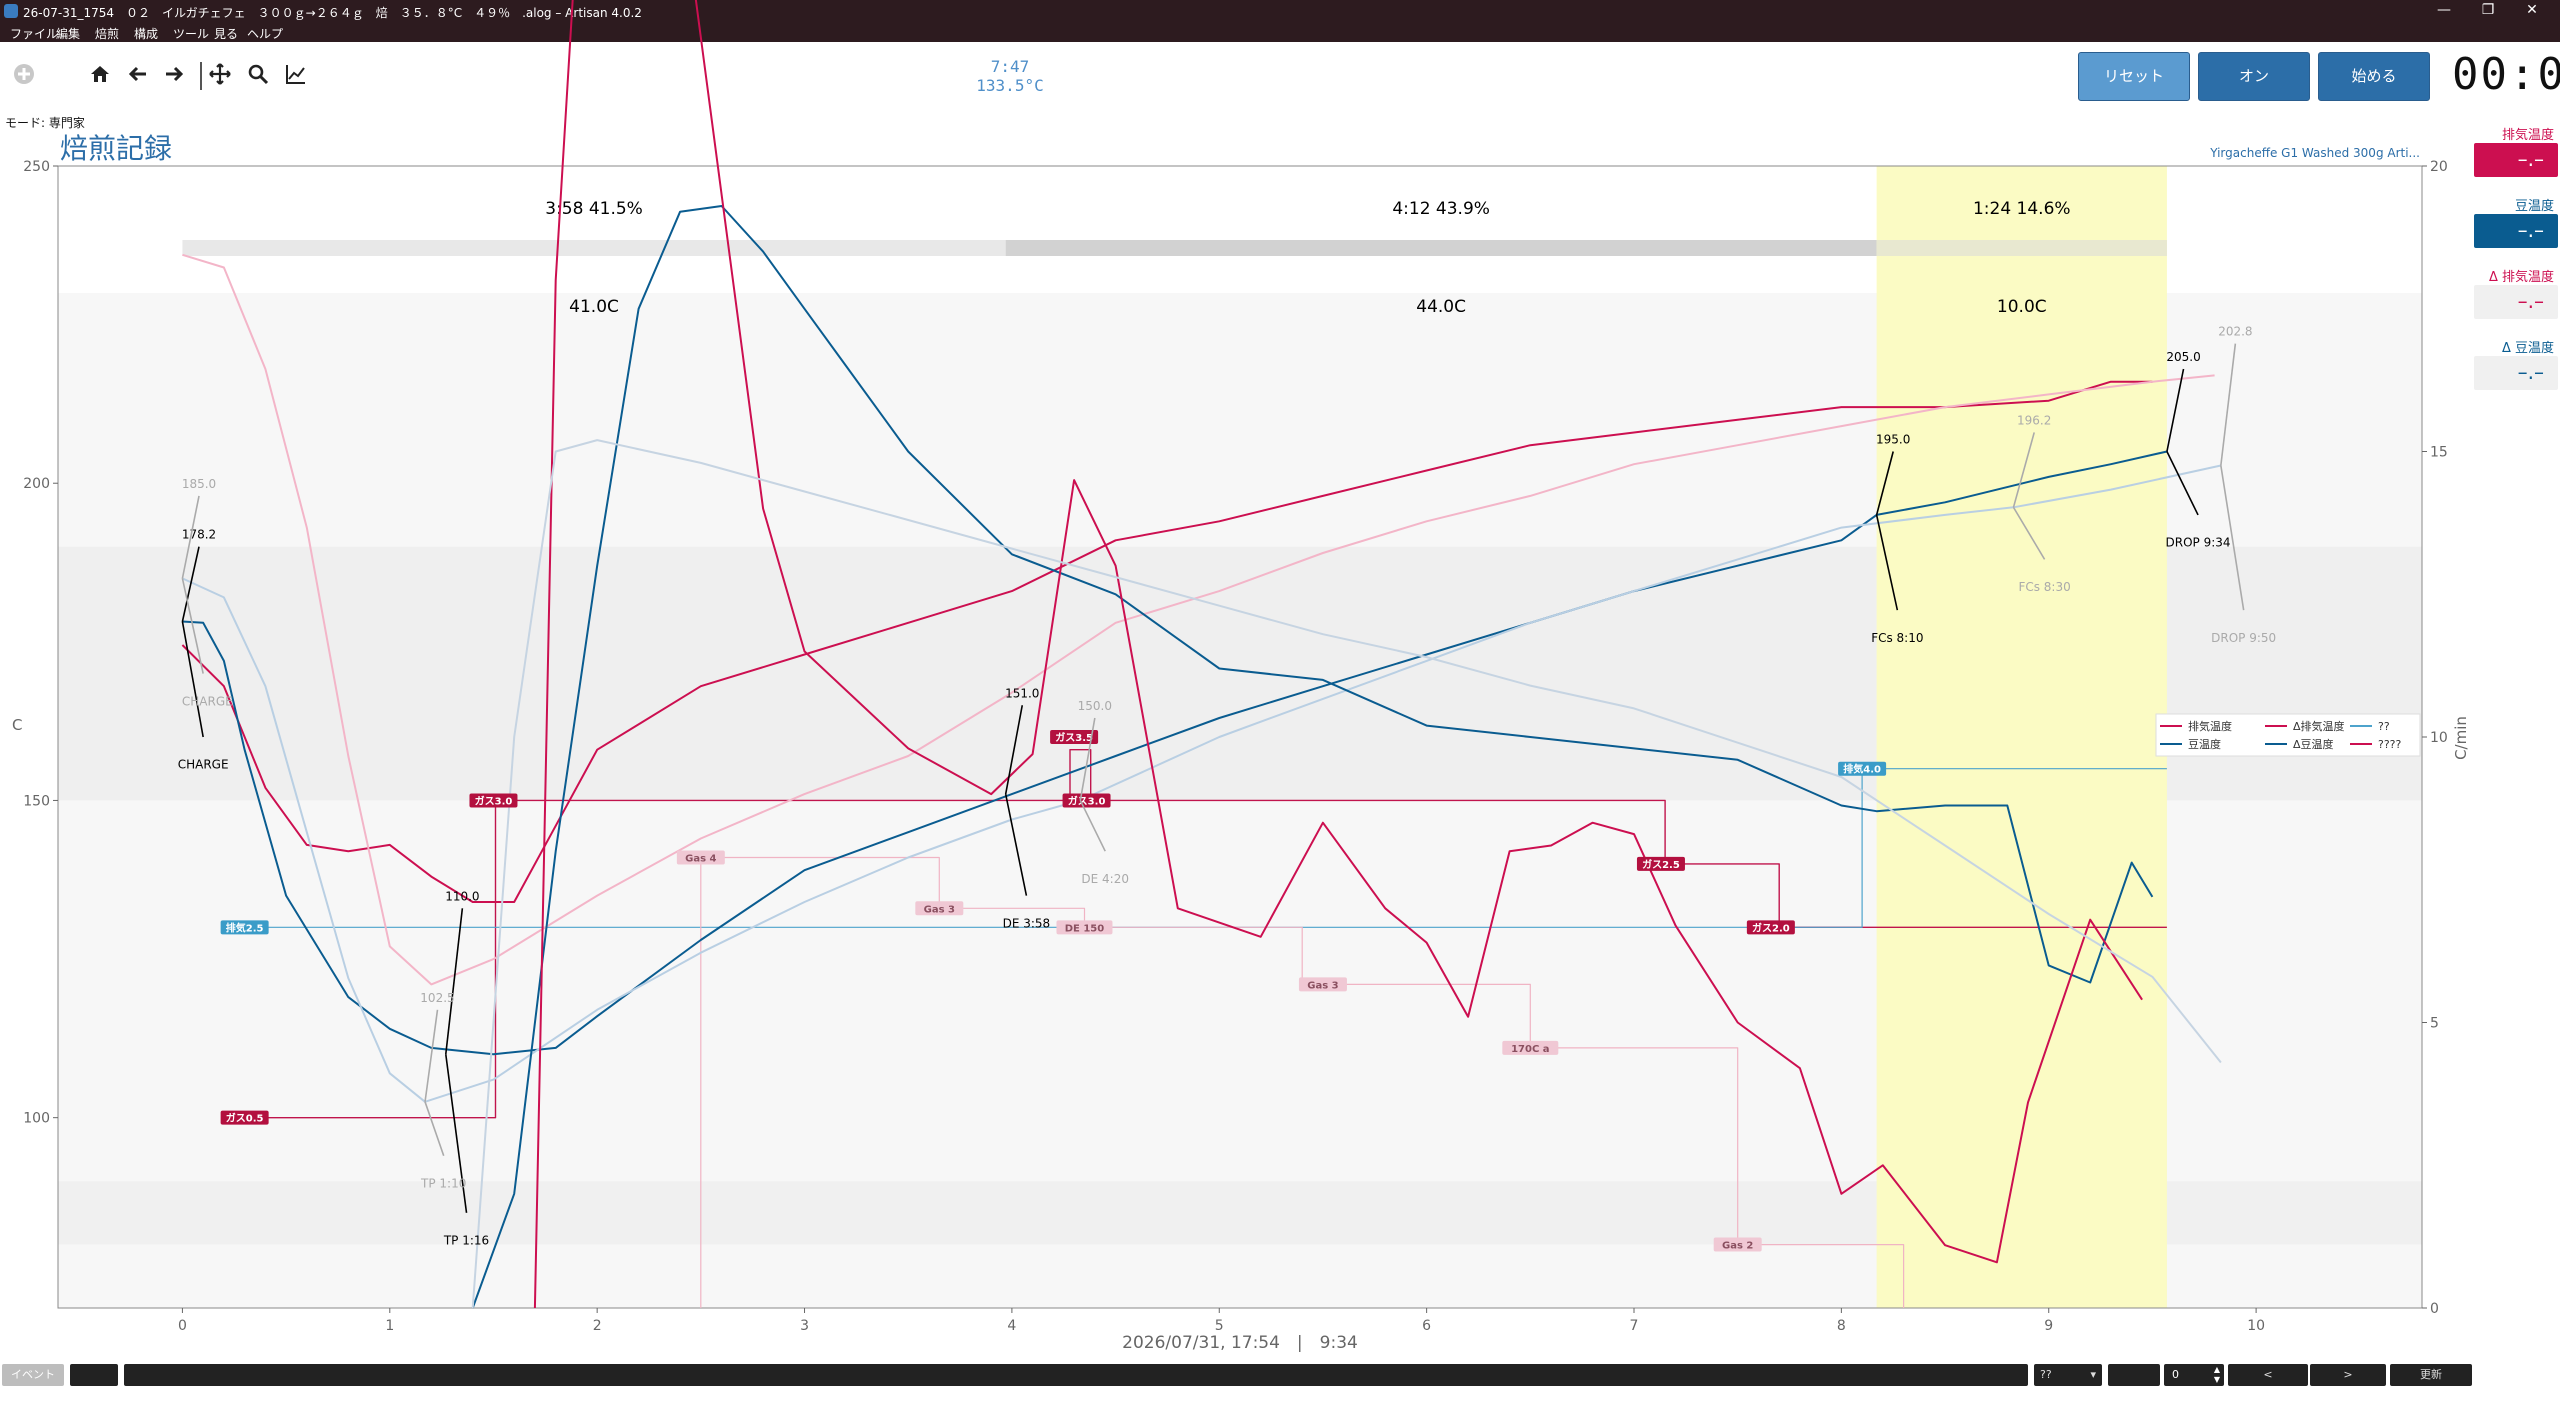 The width and height of the screenshot is (2560, 1408). Describe the element at coordinates (2444, 10) in the screenshot. I see `minimize-icon: —` at that location.